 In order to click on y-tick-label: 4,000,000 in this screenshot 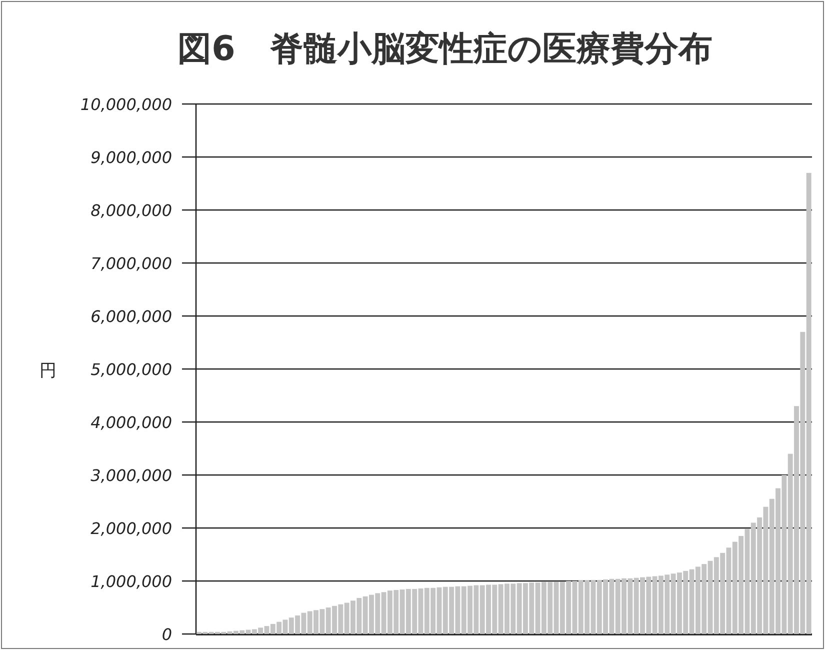, I will do `click(131, 422)`.